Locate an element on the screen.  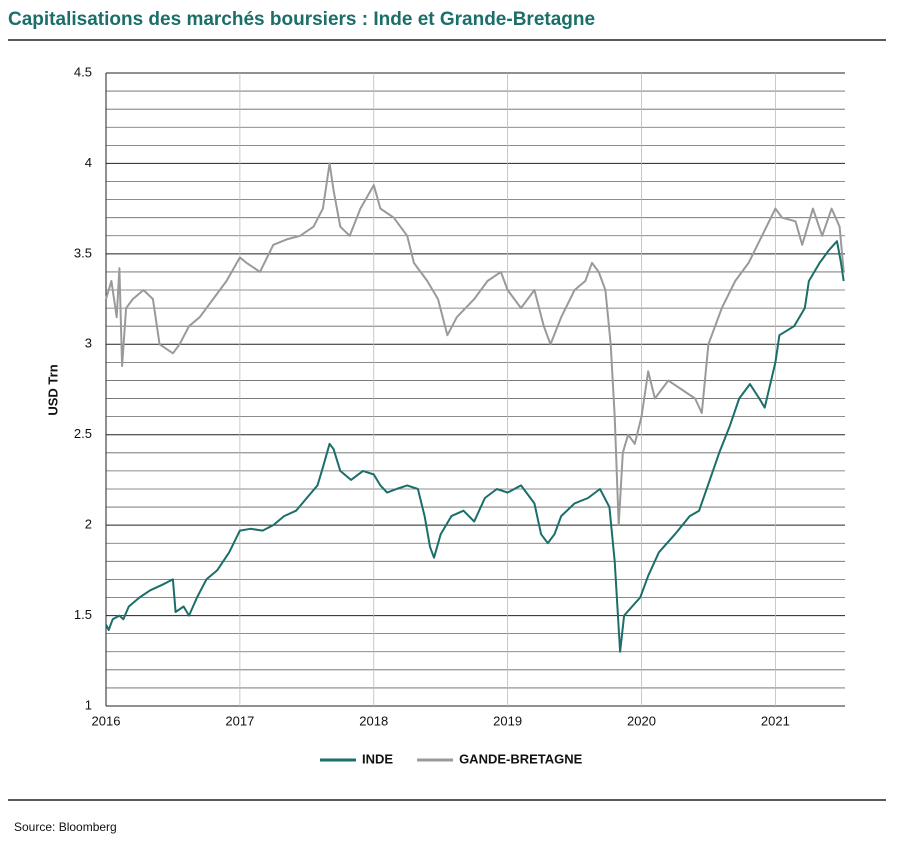
y-tick-label: 2.5 is located at coordinates (83, 433).